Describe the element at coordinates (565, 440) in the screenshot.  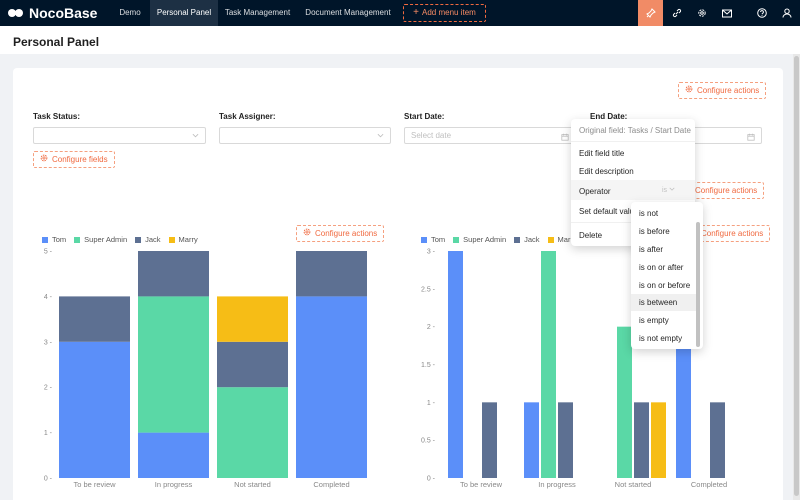
I see `chart-2-bar-in-progress-jack` at that location.